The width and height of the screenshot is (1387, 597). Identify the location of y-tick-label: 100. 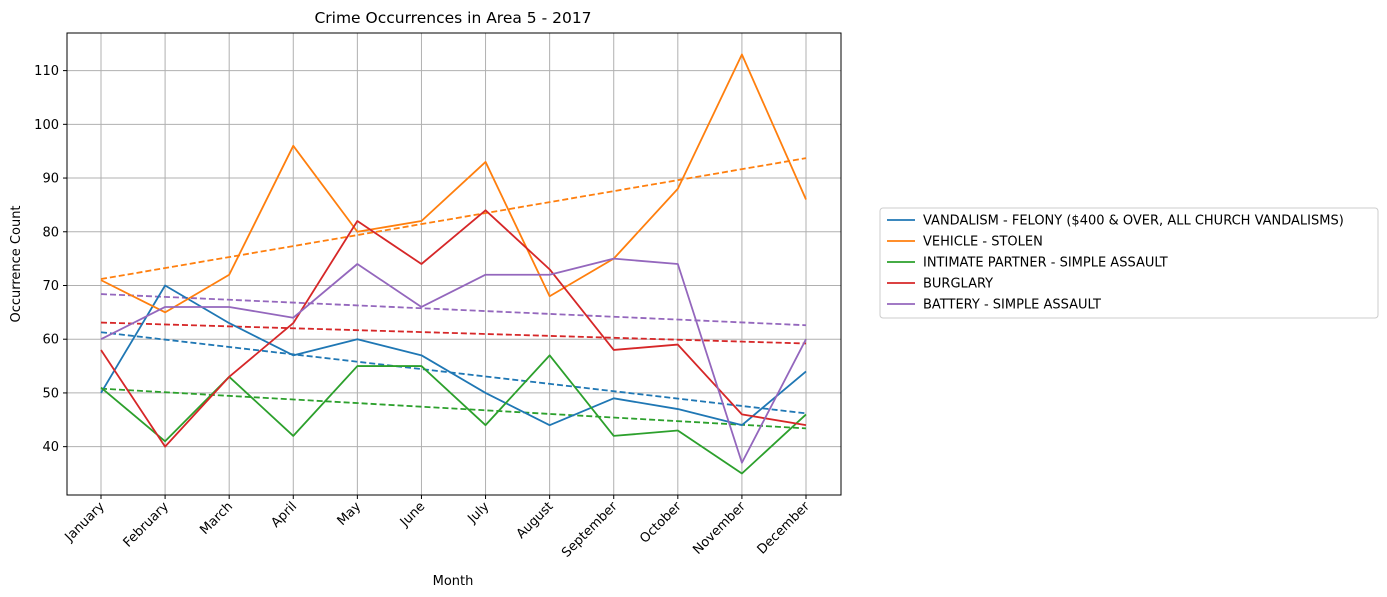
(46, 125).